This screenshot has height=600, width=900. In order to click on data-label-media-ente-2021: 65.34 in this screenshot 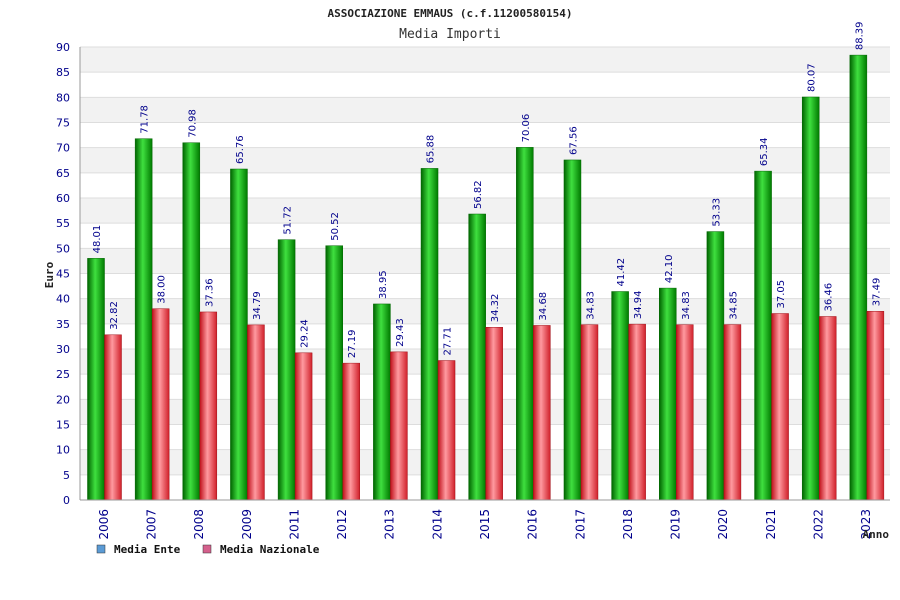, I will do `click(764, 151)`.